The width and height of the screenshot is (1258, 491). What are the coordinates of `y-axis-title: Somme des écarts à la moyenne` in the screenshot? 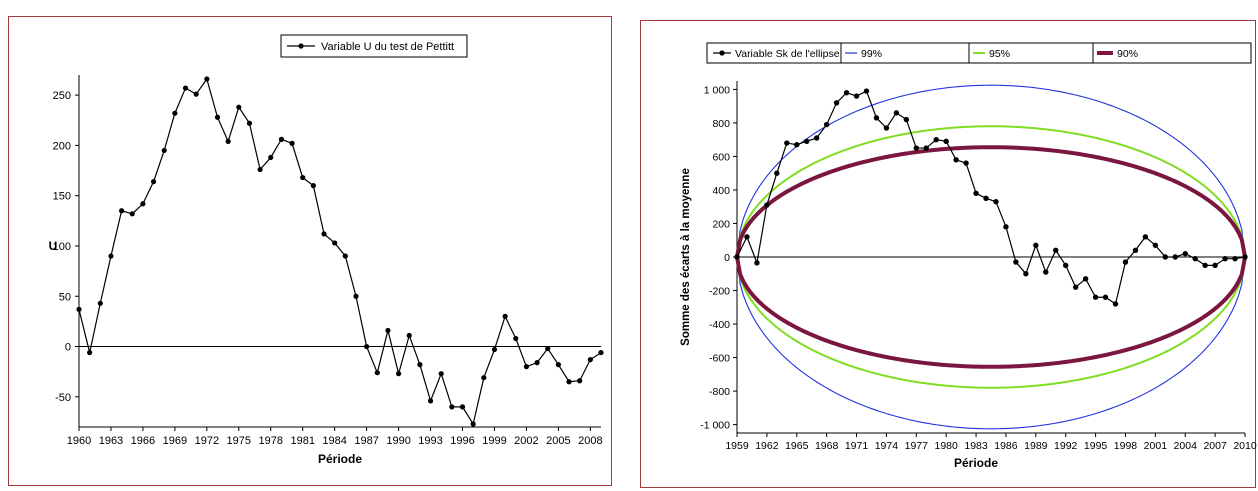 It's located at (686, 257).